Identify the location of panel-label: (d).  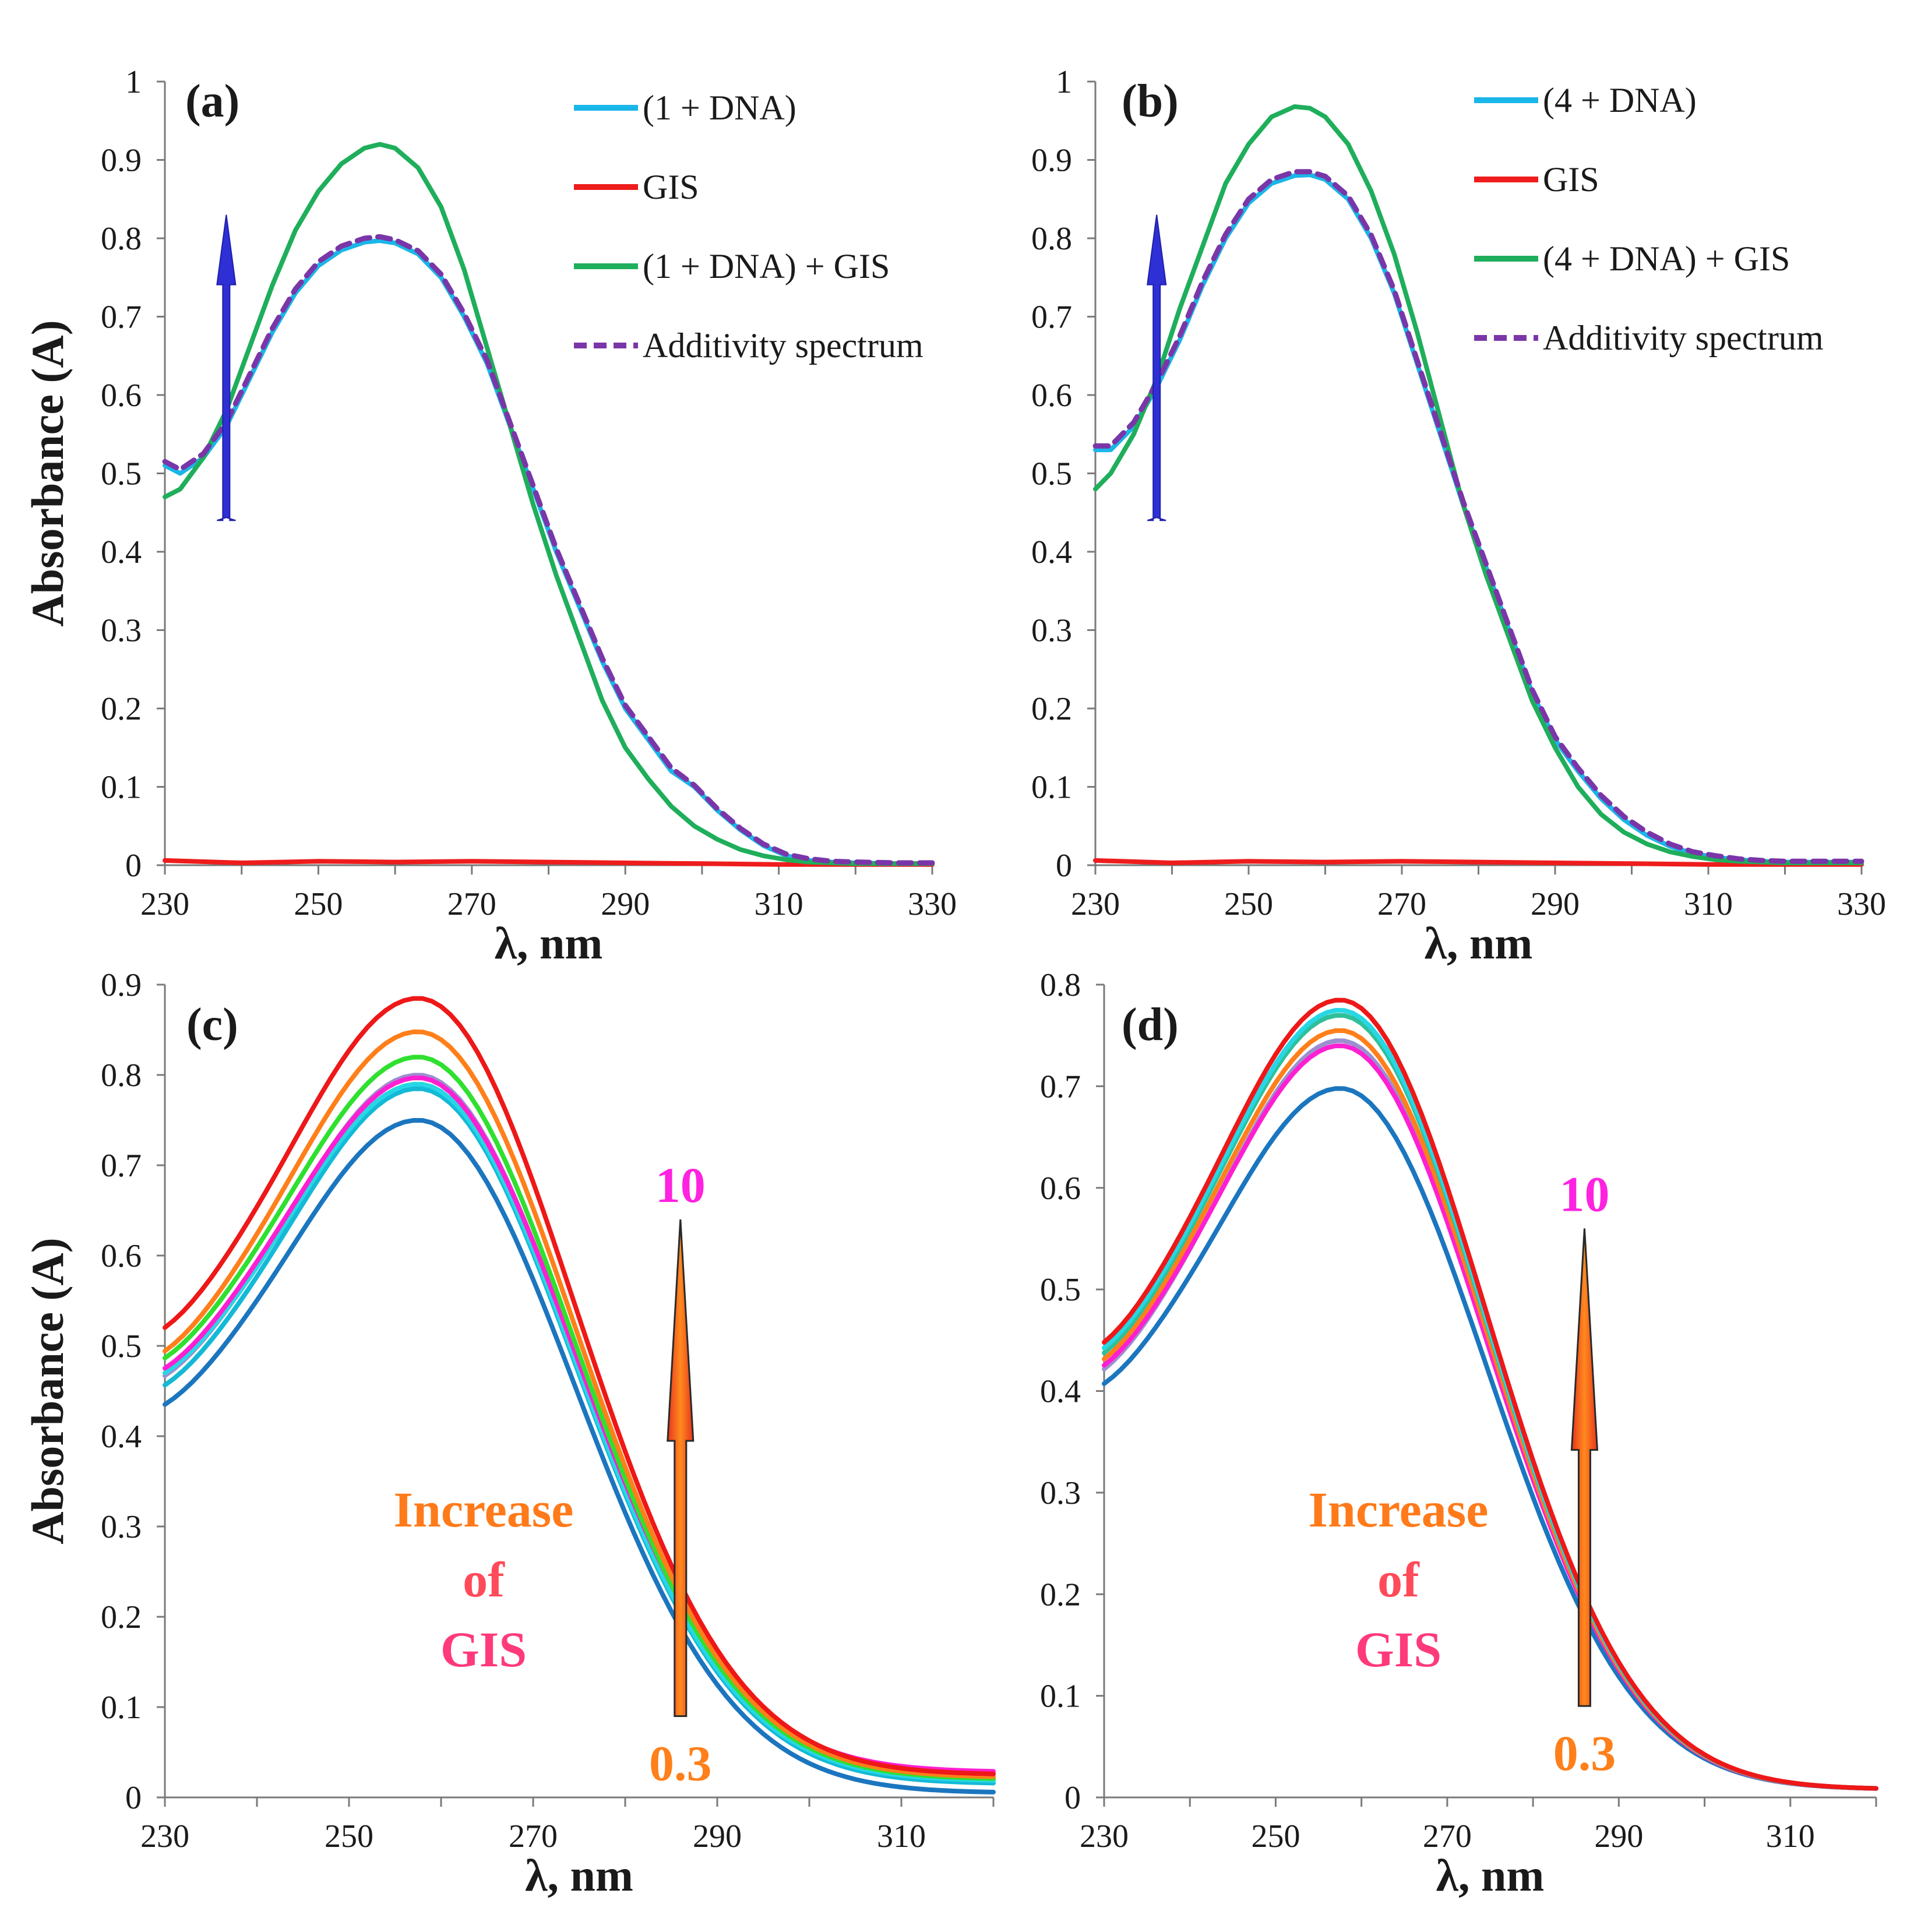
(1150, 1024).